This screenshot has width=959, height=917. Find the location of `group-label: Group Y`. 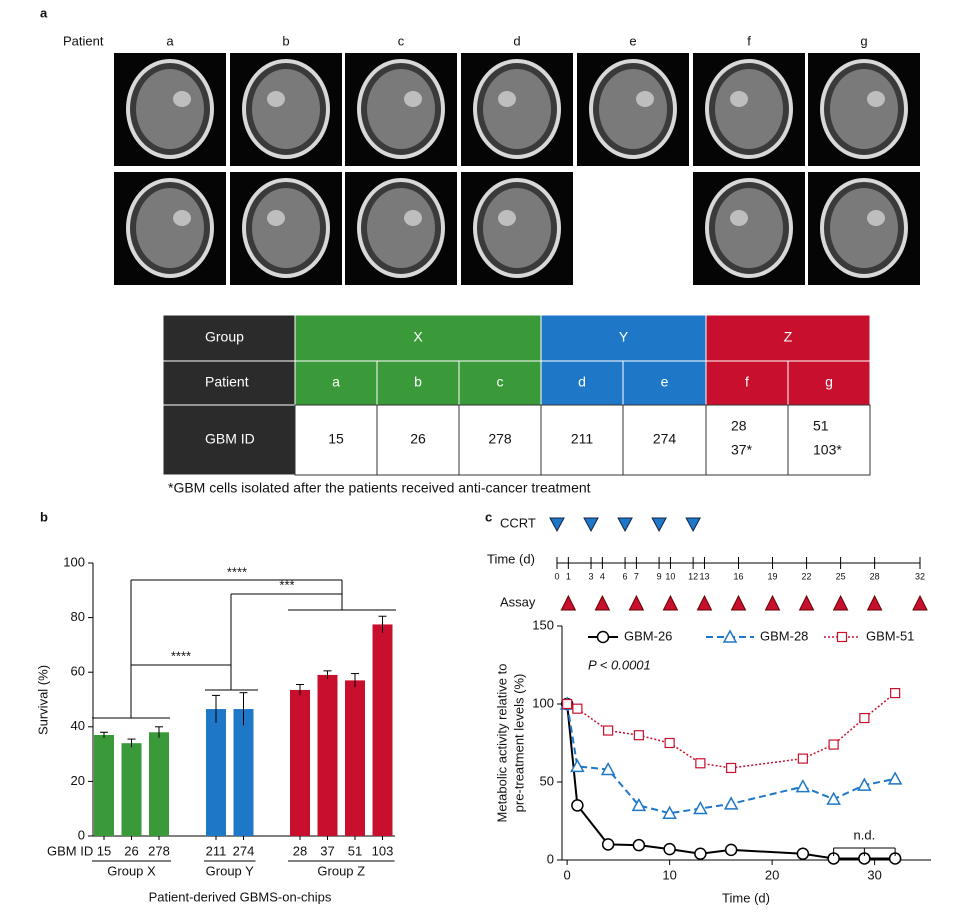

group-label: Group Y is located at coordinates (230, 870).